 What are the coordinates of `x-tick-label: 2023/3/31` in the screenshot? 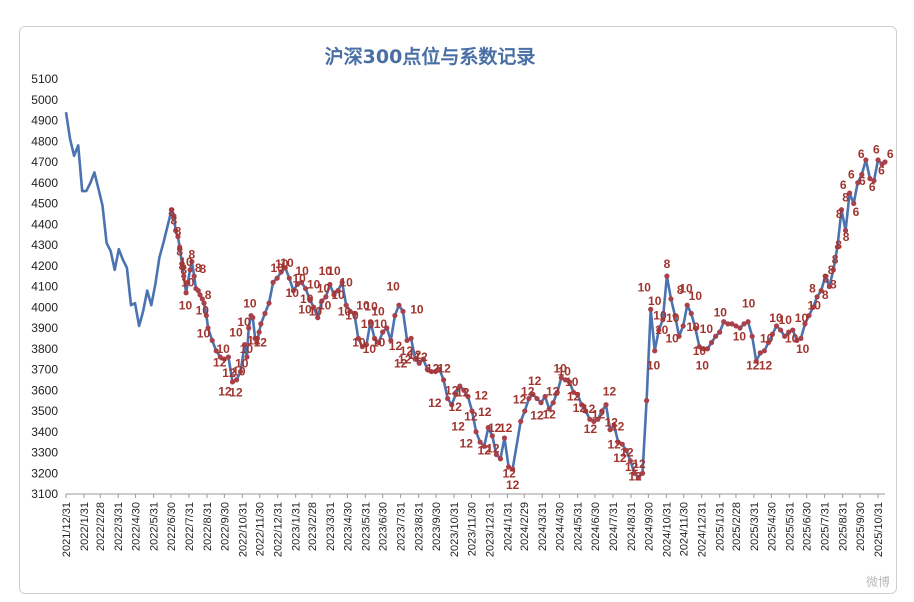 It's located at (331, 526).